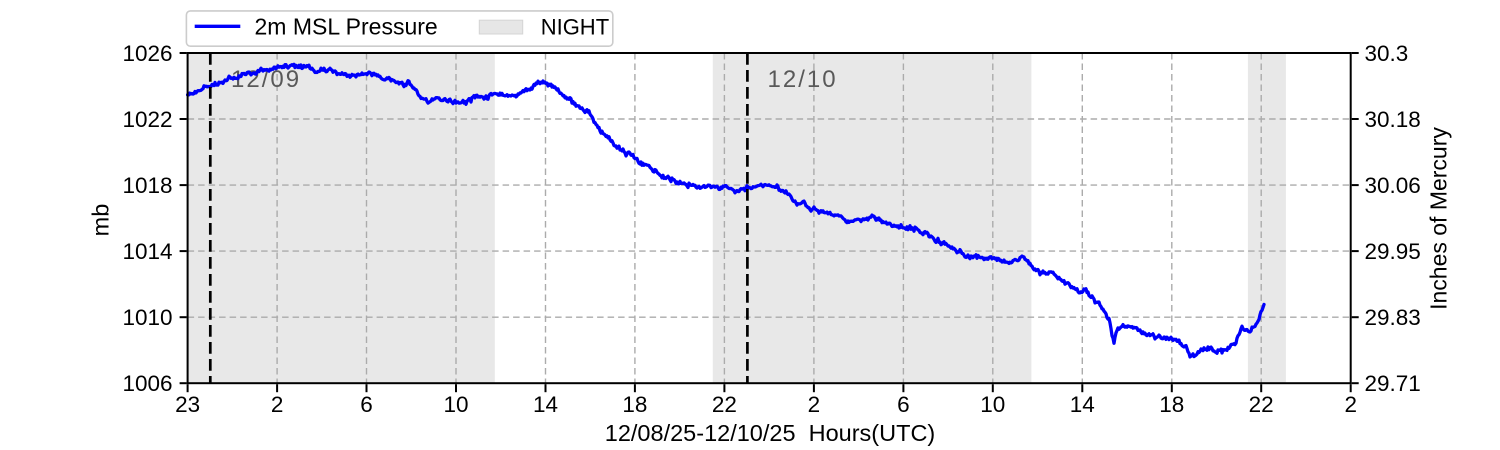 The width and height of the screenshot is (1500, 450). Describe the element at coordinates (1393, 185) in the screenshot. I see `svg-text: 30.06` at that location.